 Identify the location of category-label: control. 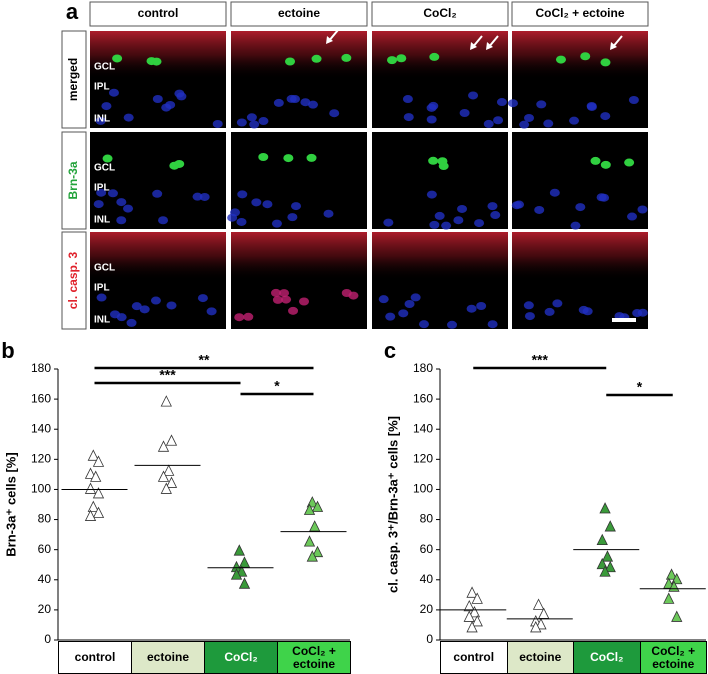
(95, 657).